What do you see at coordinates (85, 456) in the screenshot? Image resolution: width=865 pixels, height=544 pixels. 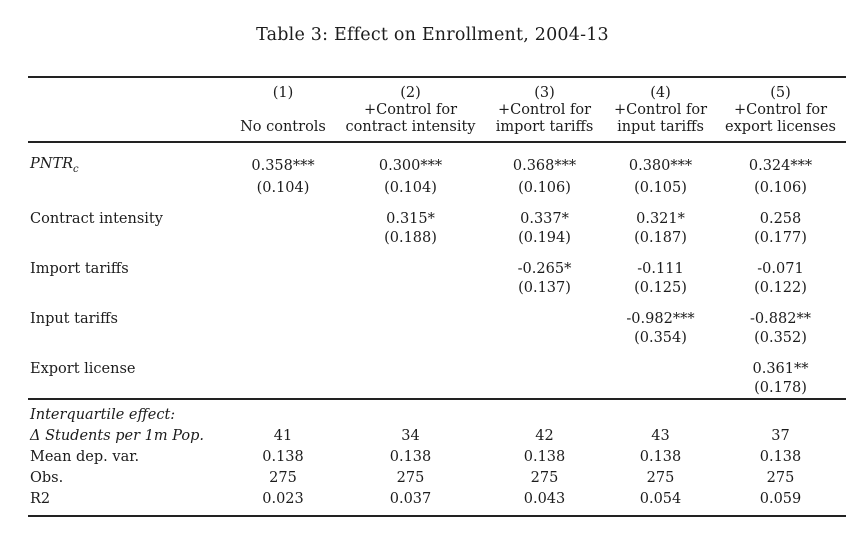 I see `stat-label: Mean dep. var.` at bounding box center [85, 456].